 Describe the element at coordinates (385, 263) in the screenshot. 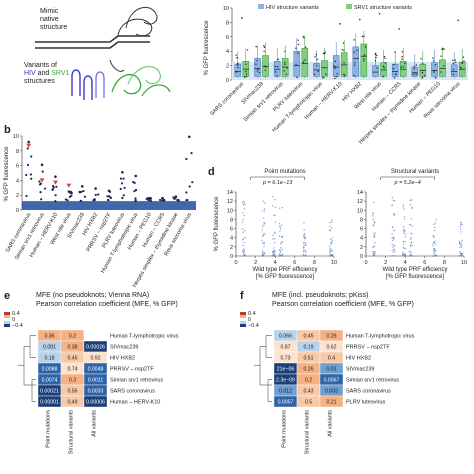

I see `x-tick-label: 2` at that location.